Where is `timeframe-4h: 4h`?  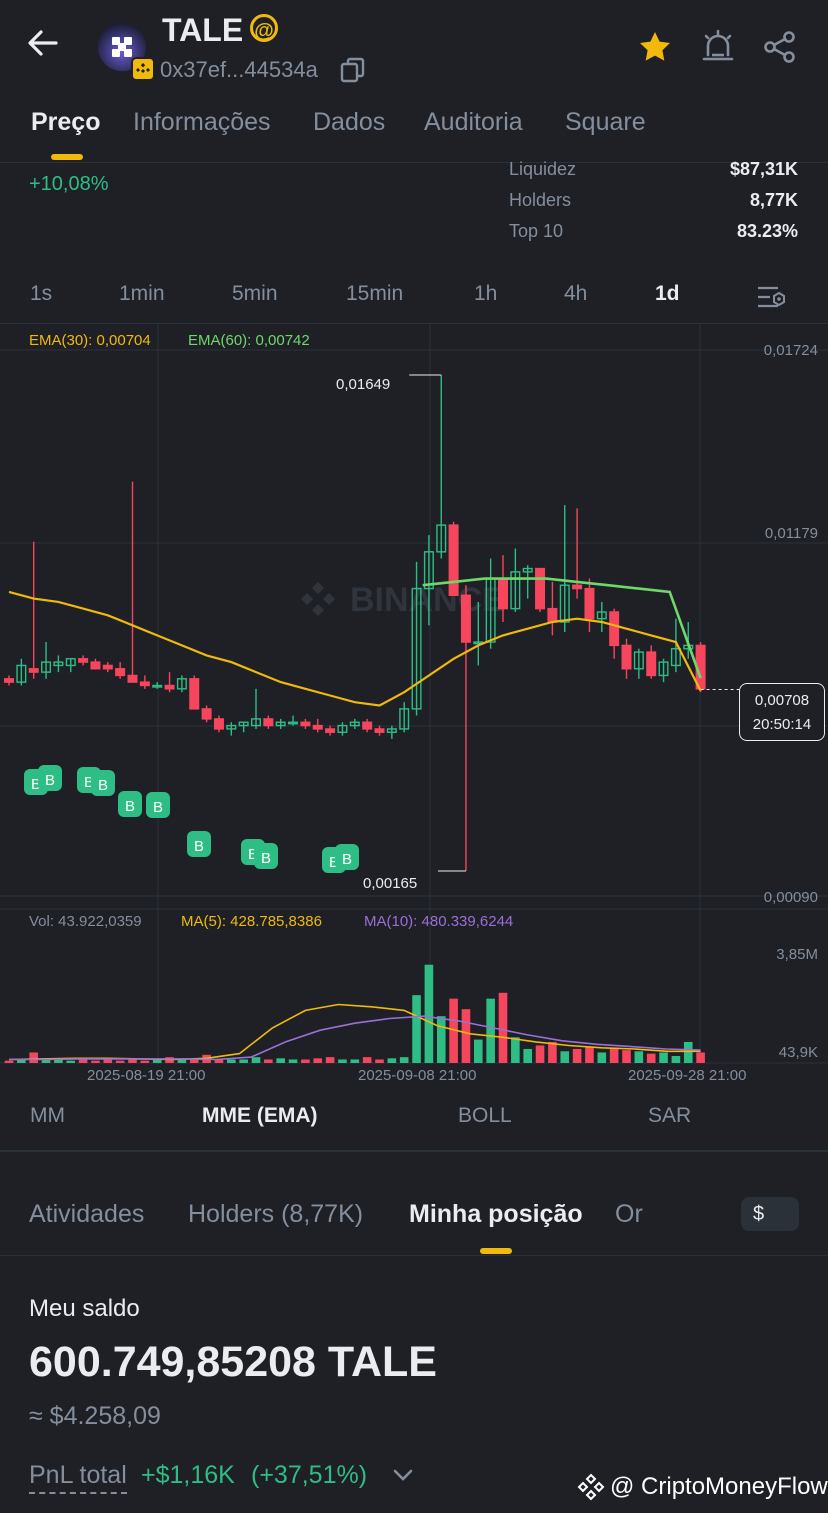
timeframe-4h: 4h is located at coordinates (576, 293).